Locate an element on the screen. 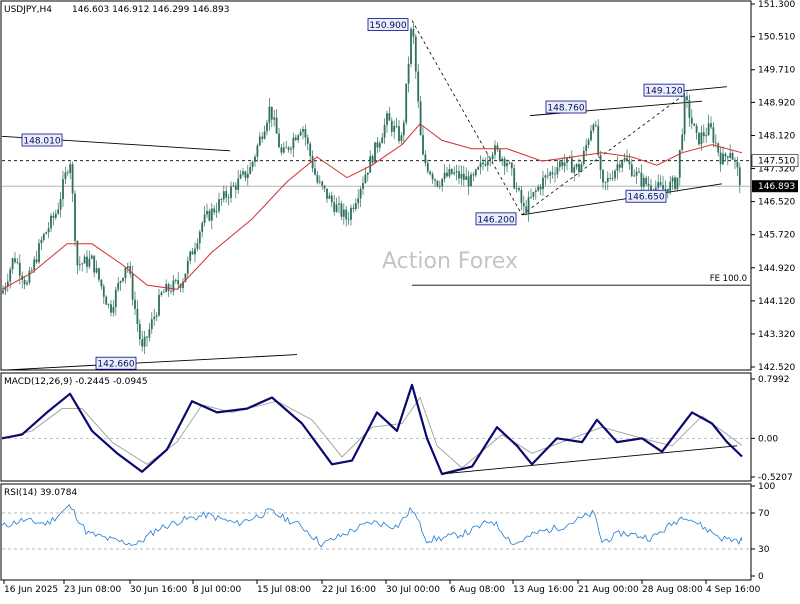 This screenshot has height=604, width=800. current-price-tag is located at coordinates (775, 186).